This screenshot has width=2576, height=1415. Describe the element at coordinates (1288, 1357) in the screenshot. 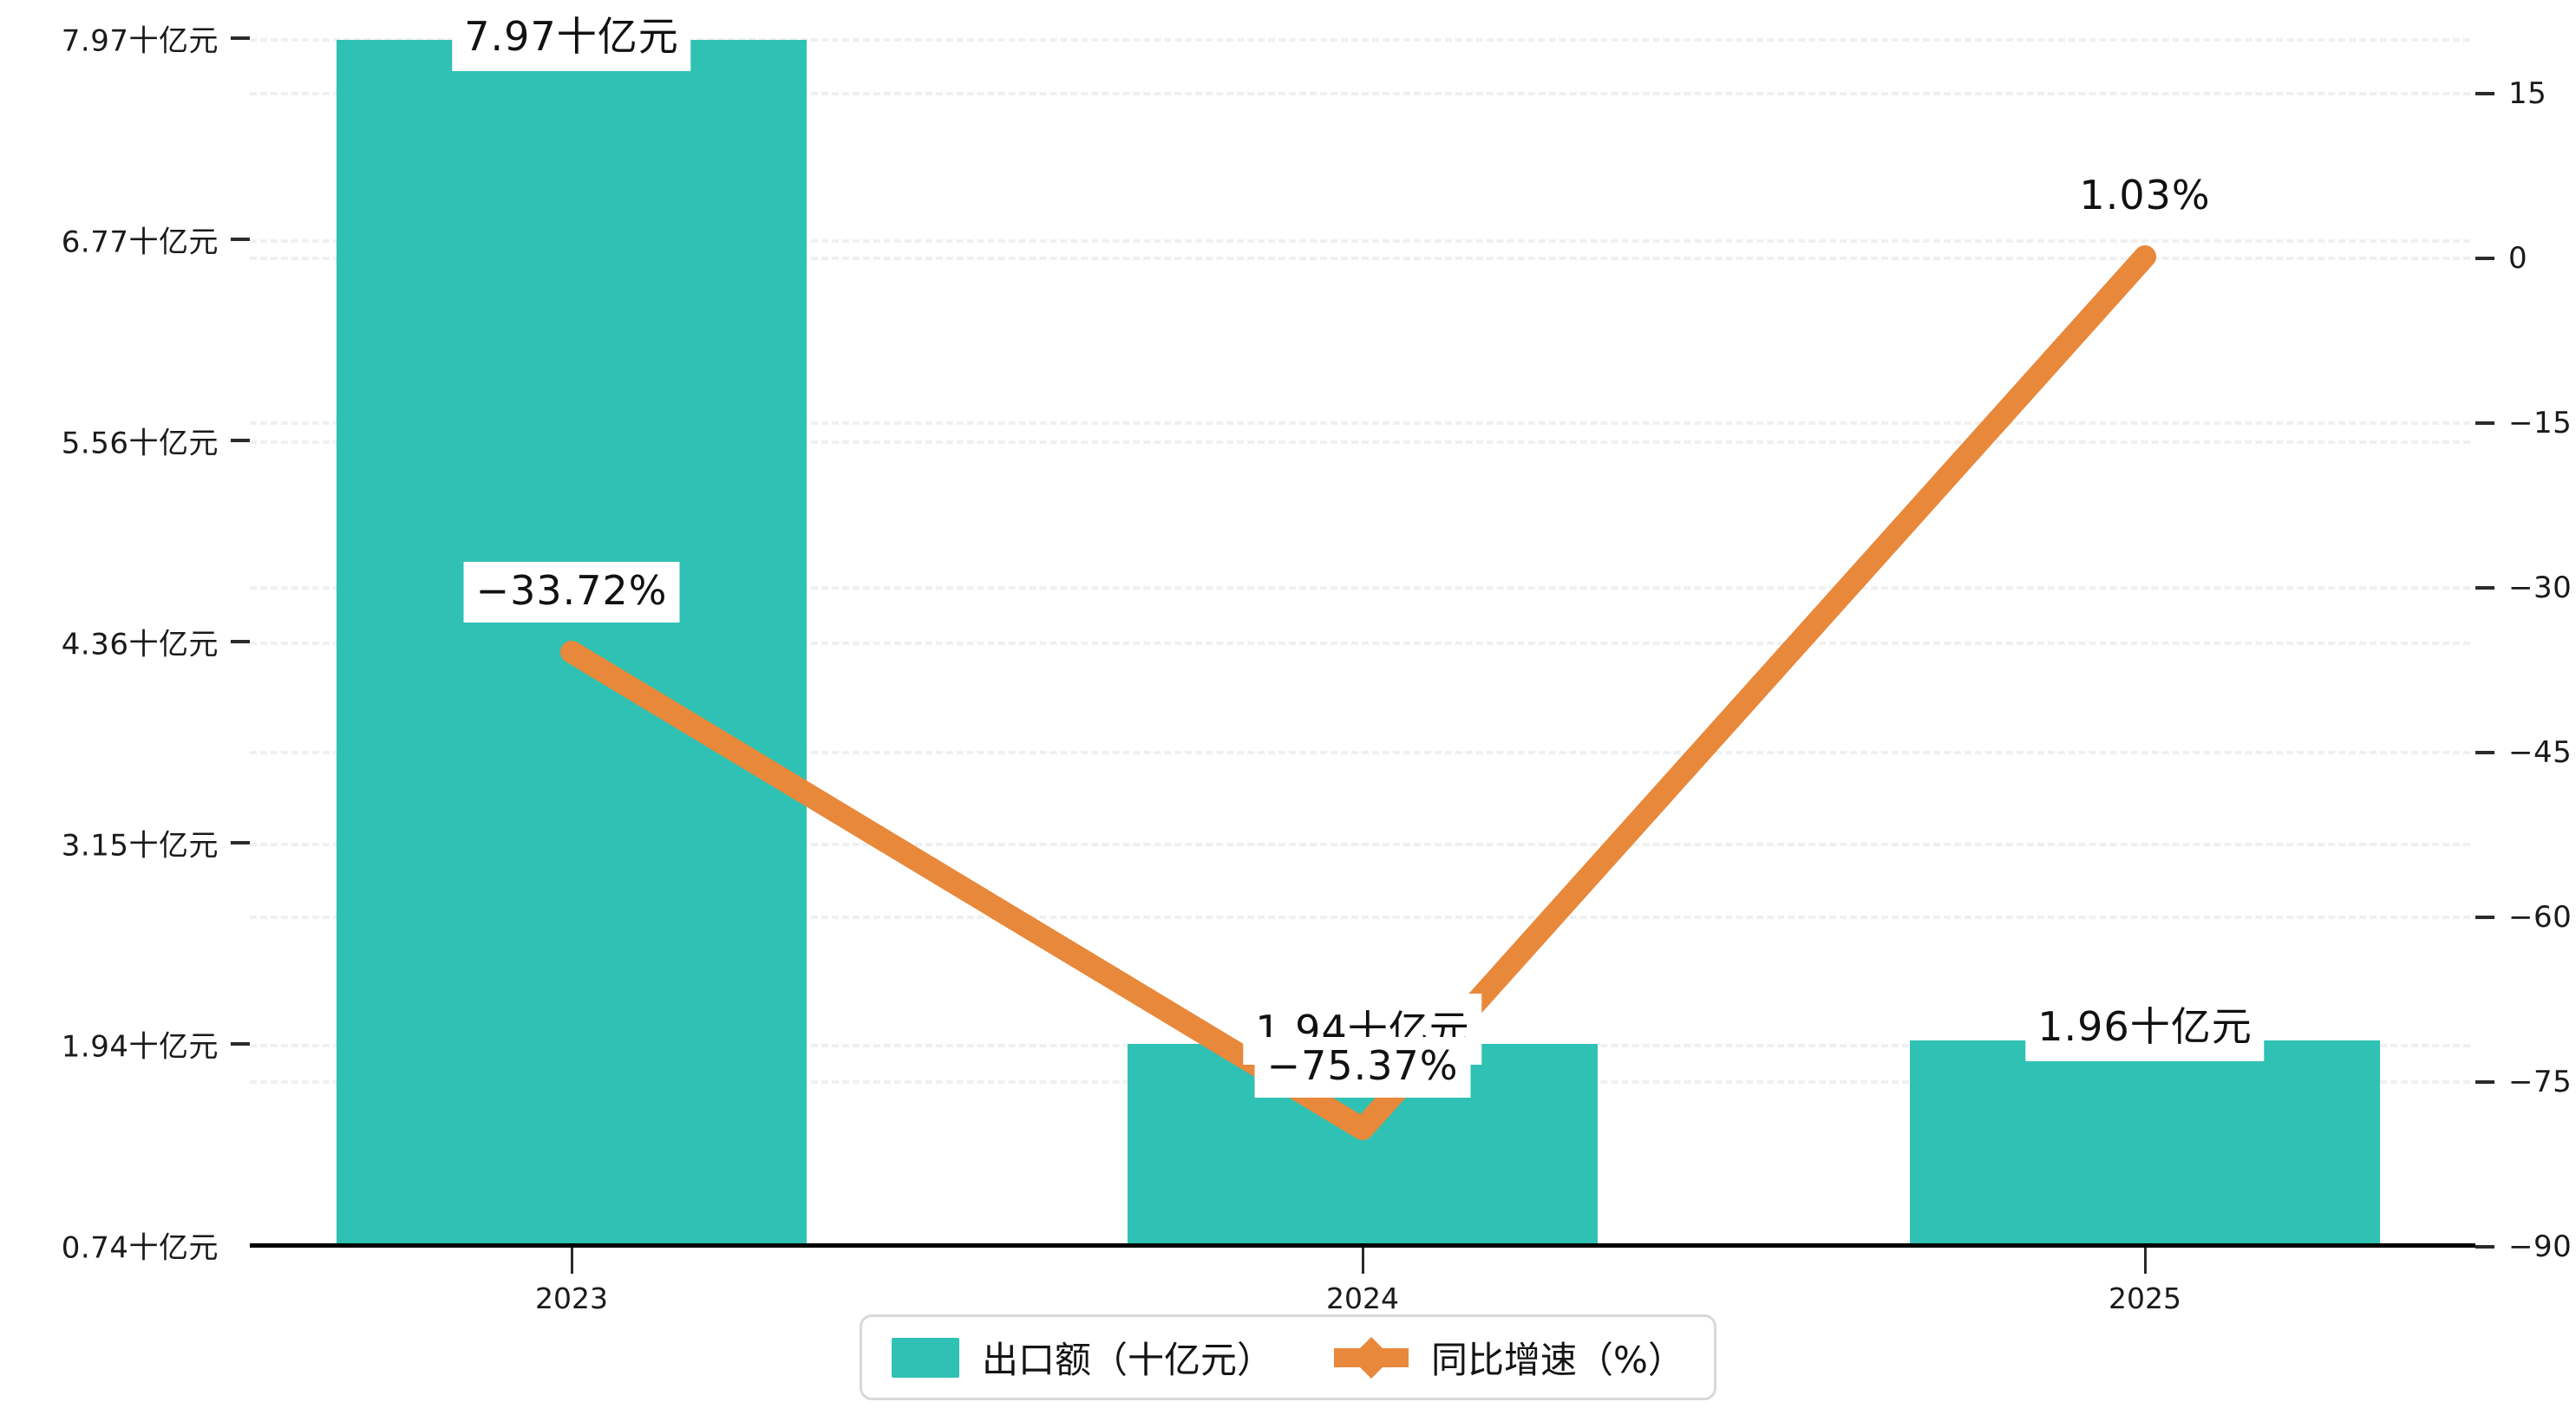

I see `chart-legend: 出口额（十亿元） 同比增速（%）` at that location.